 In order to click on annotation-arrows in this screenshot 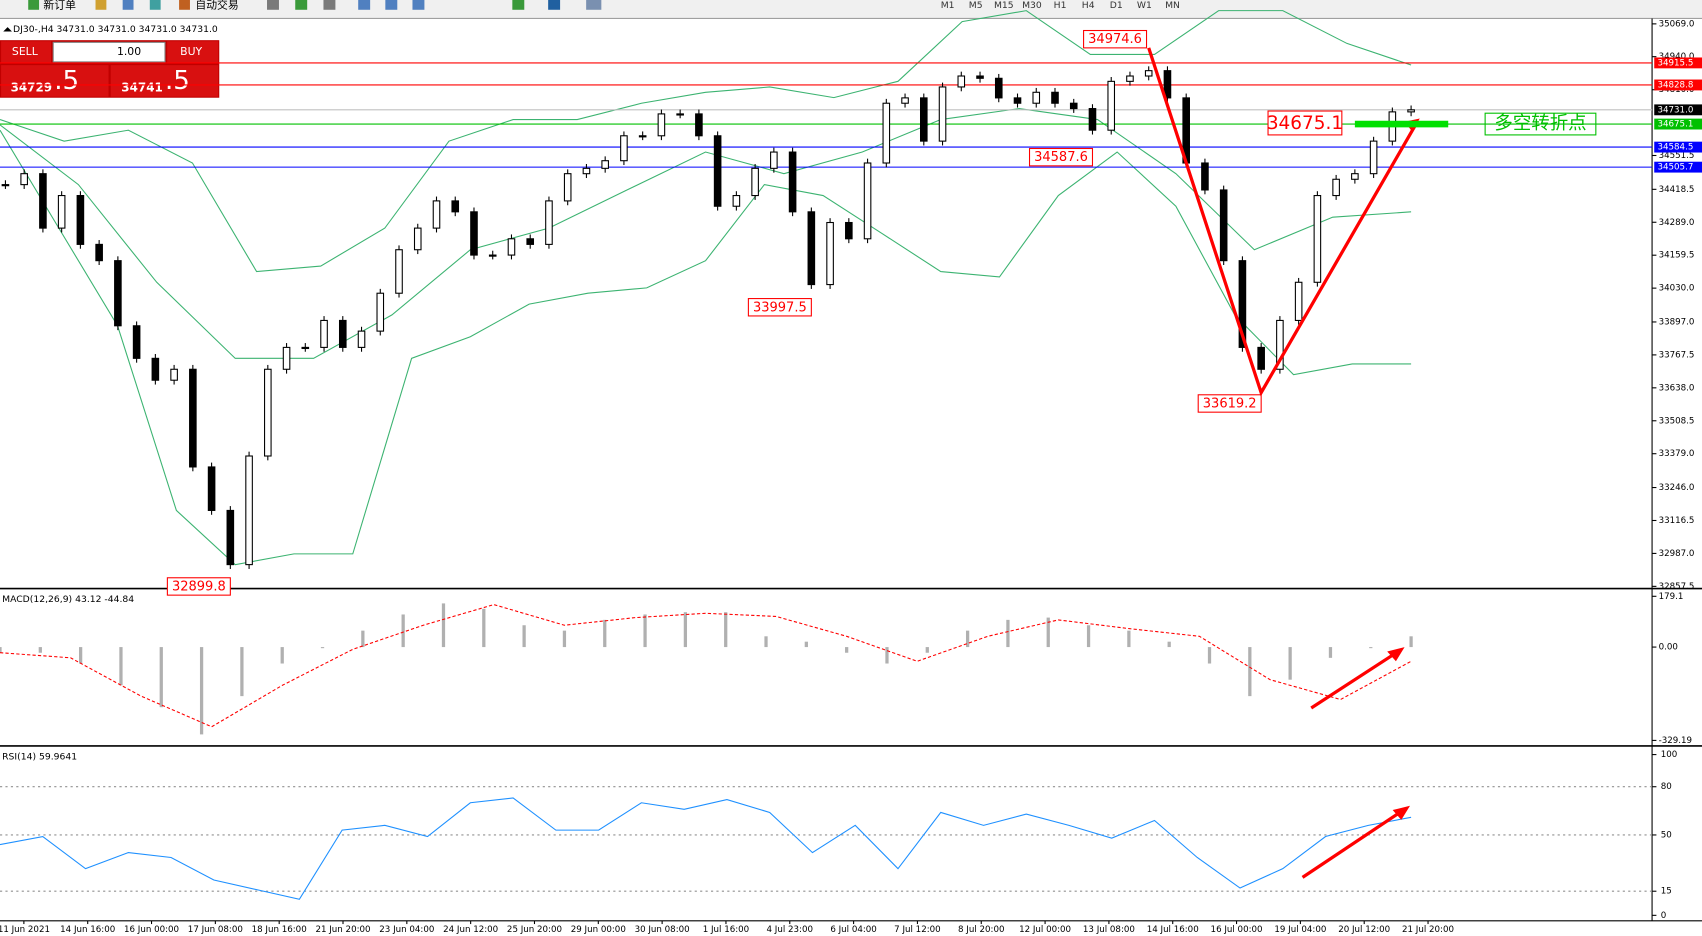, I will do `click(1356, 763)`.